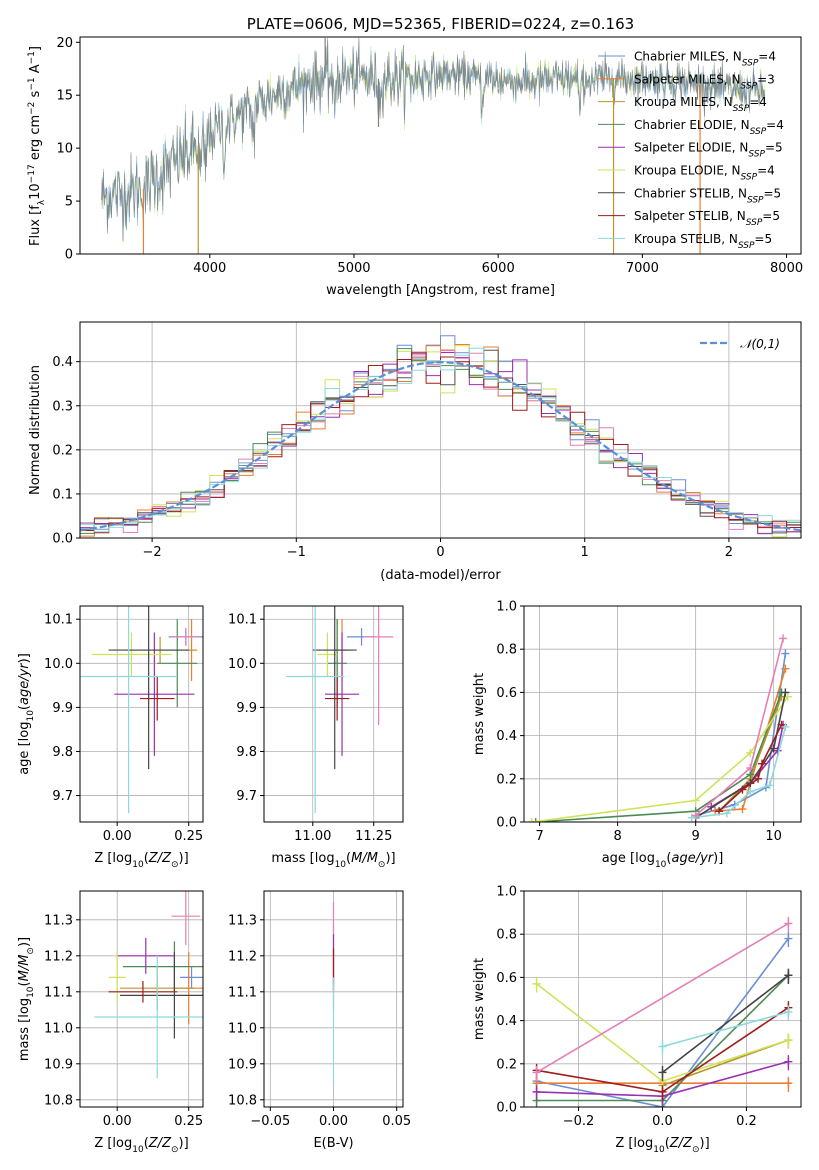 The image size is (819, 1170). What do you see at coordinates (242, 1028) in the screenshot?
I see `y-tick-label: 11.0` at bounding box center [242, 1028].